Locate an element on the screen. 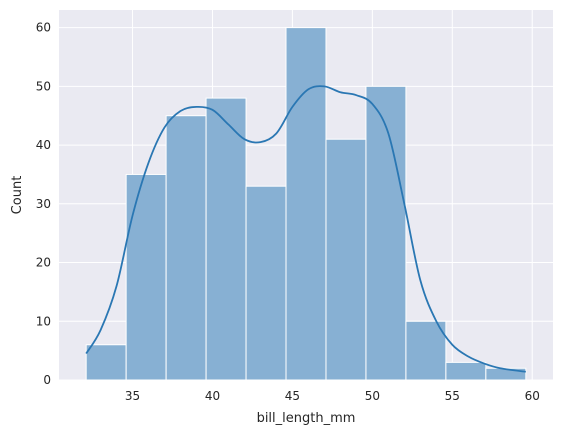  y-tick-label: 40 is located at coordinates (43, 145).